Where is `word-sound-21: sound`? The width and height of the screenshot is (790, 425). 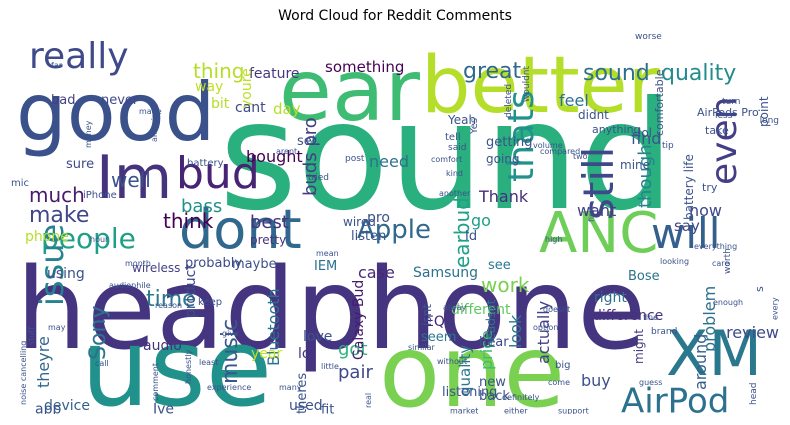
word-sound-21: sound is located at coordinates (616, 73).